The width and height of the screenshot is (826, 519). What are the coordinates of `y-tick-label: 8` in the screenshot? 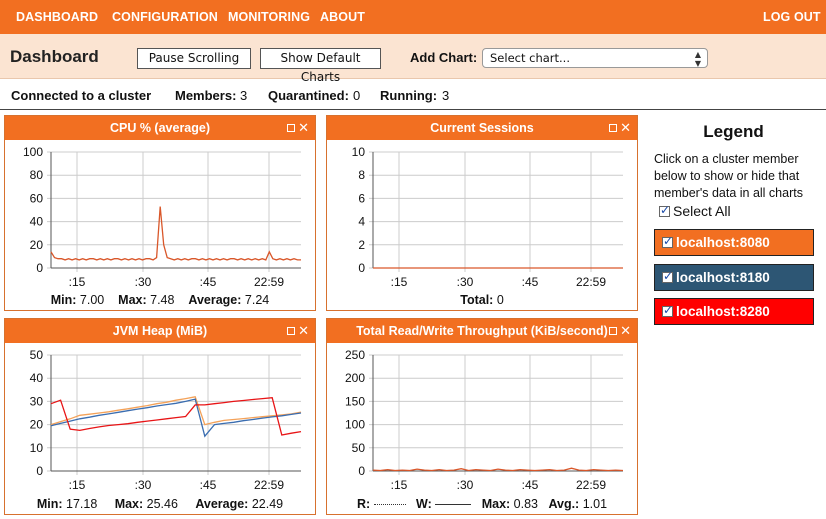 It's located at (361, 175).